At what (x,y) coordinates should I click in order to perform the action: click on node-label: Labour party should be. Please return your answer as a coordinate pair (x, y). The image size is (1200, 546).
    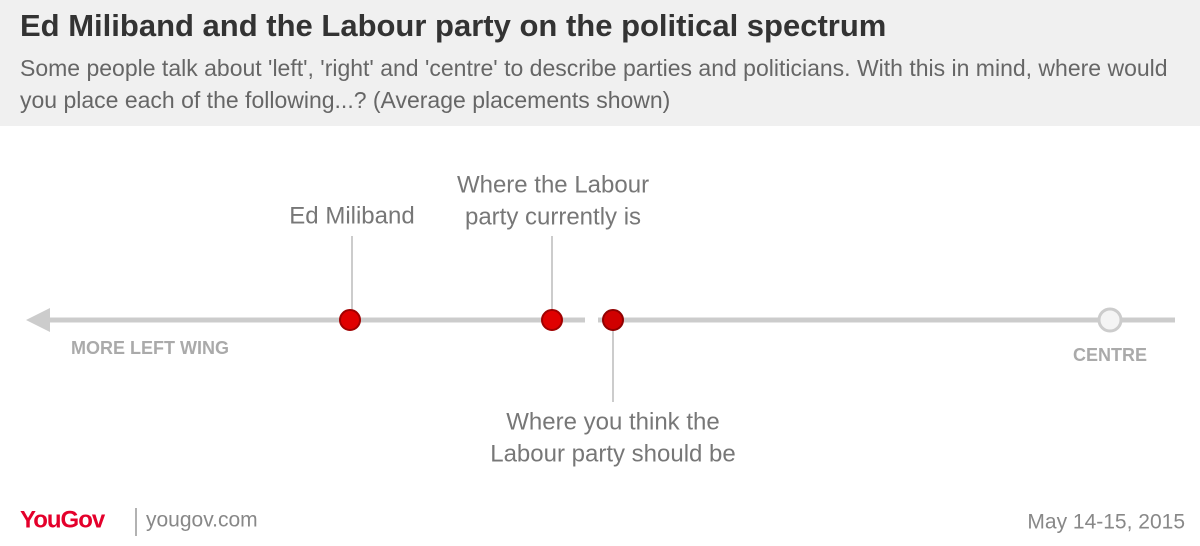
    Looking at the image, I should click on (613, 453).